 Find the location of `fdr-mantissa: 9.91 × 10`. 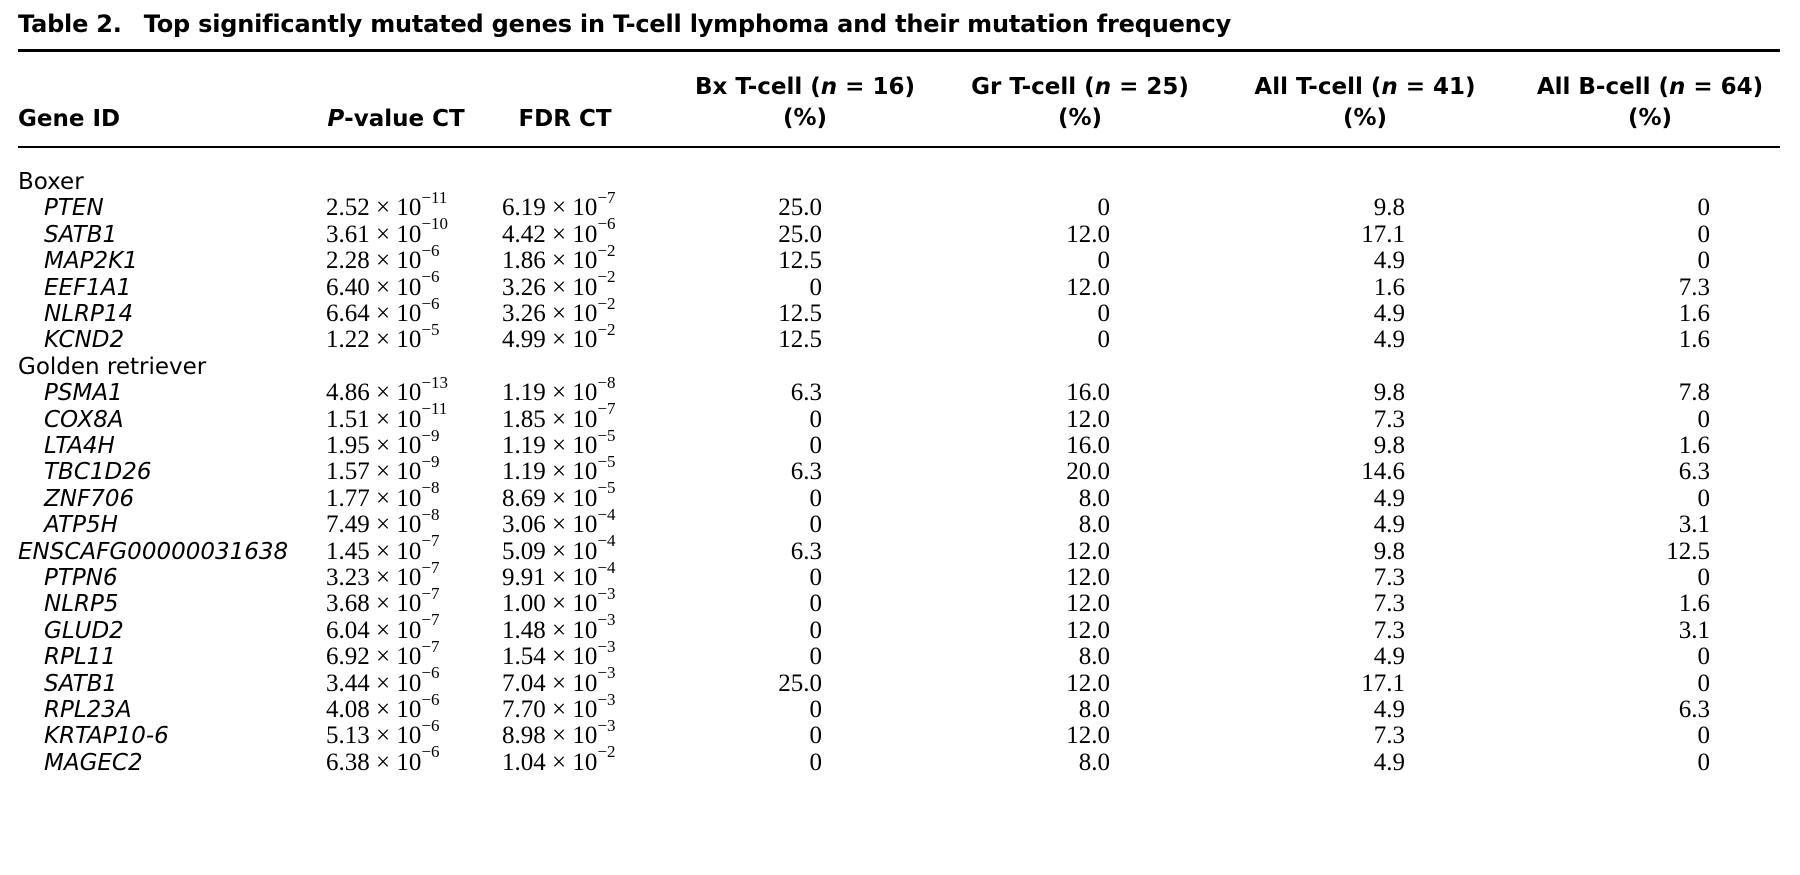

fdr-mantissa: 9.91 × 10 is located at coordinates (550, 577).